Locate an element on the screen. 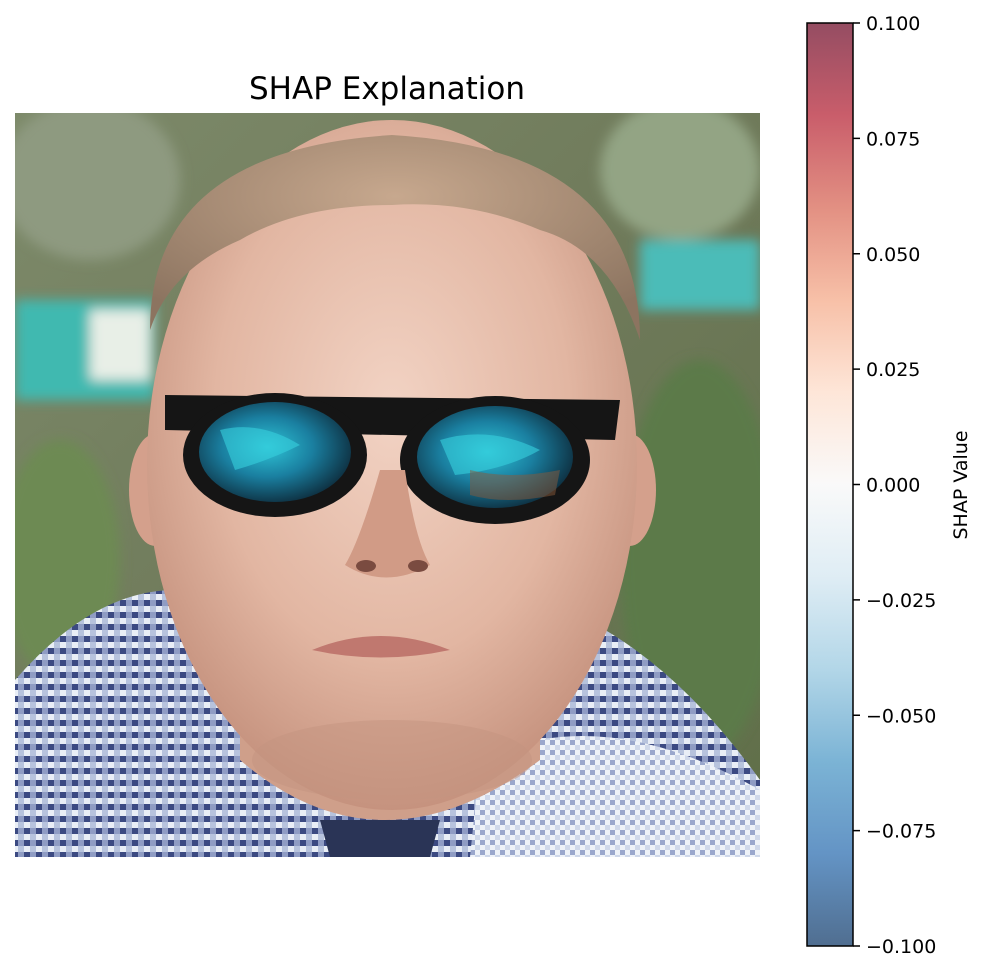  colorbar-gradient is located at coordinates (830, 484).